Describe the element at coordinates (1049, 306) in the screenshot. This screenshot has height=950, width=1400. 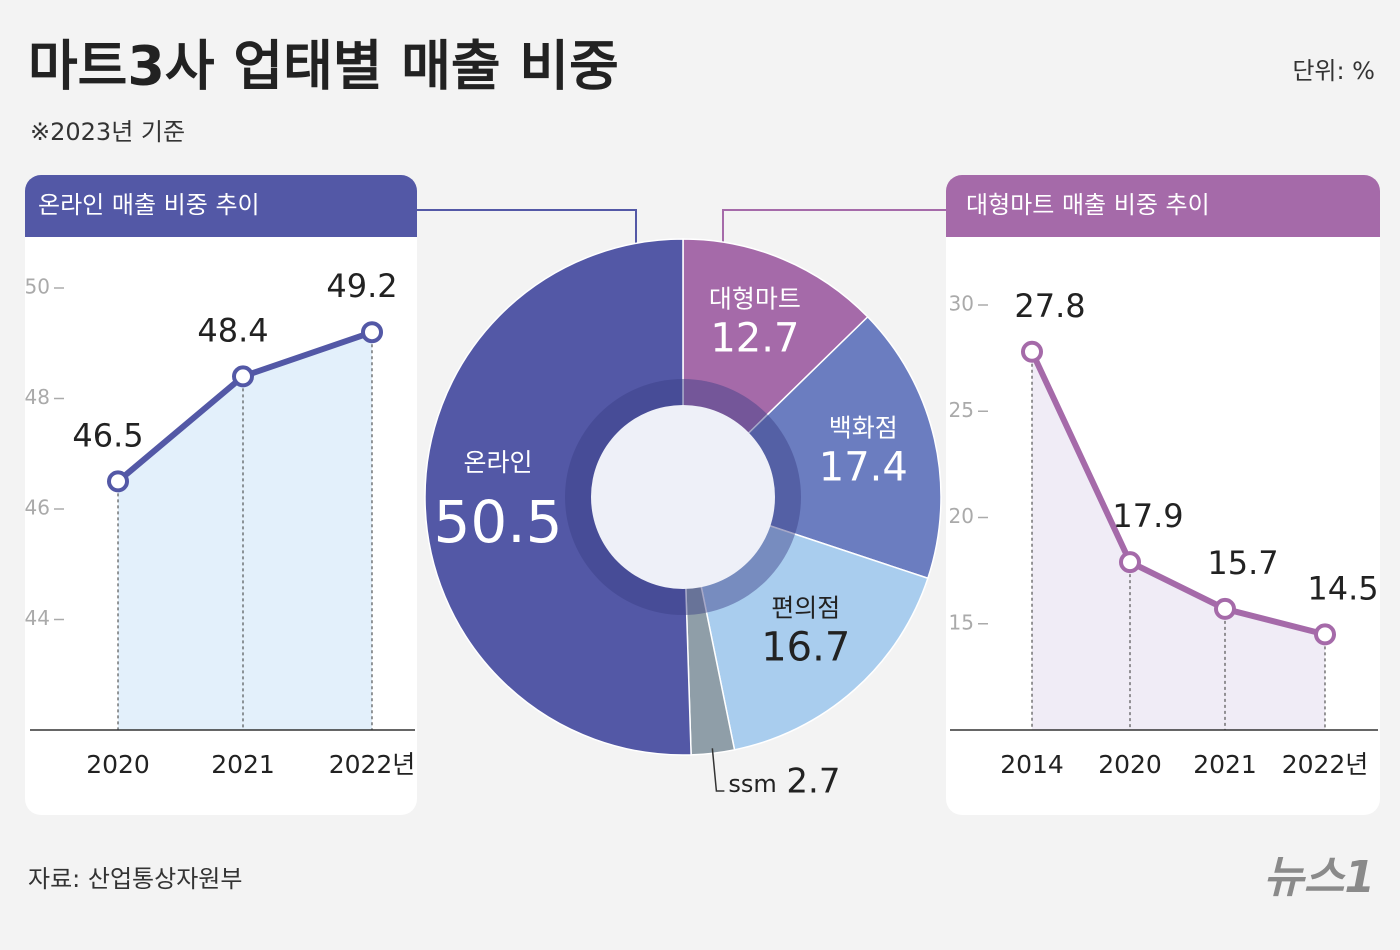
I see `value-label: 27.8` at that location.